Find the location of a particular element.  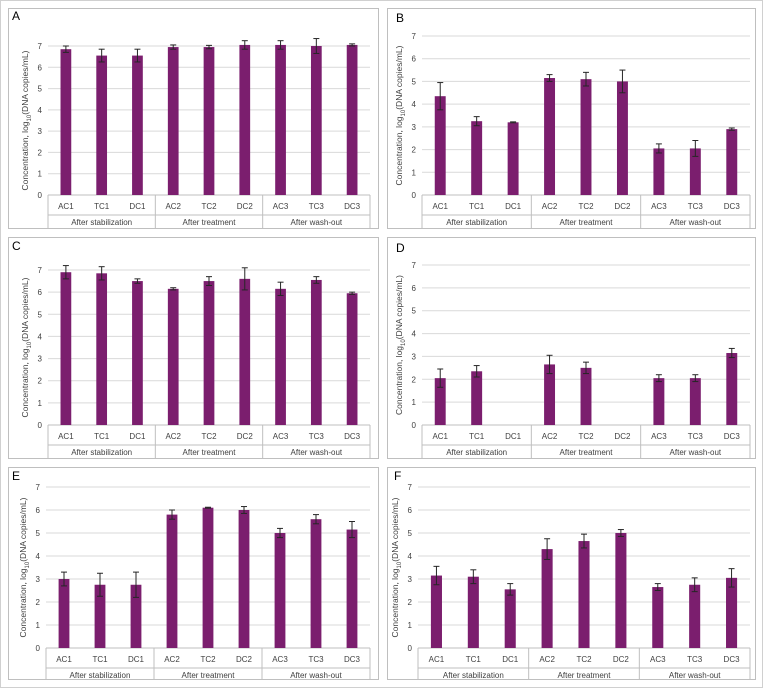

group-label: After treatment is located at coordinates (210, 222).